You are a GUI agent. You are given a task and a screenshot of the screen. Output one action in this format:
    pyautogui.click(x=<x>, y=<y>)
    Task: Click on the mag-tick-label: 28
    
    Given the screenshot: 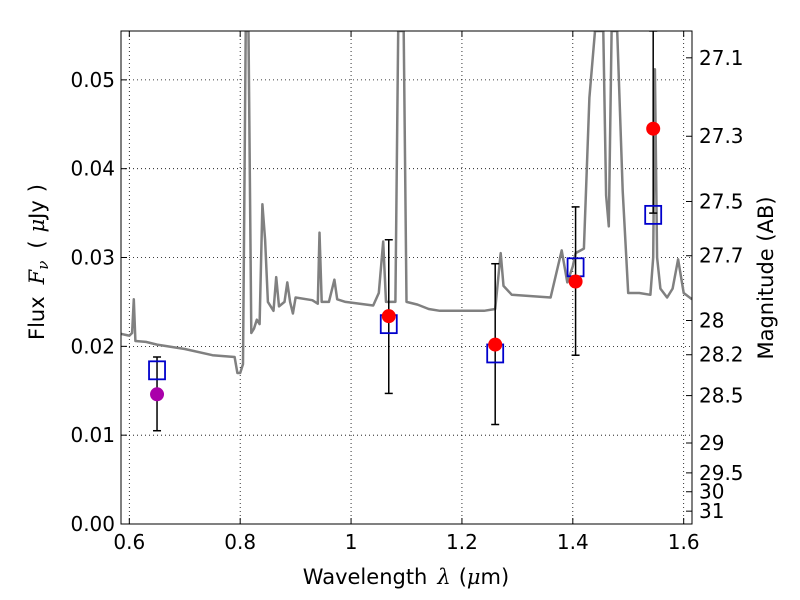 What is the action you would take?
    pyautogui.click(x=711, y=321)
    